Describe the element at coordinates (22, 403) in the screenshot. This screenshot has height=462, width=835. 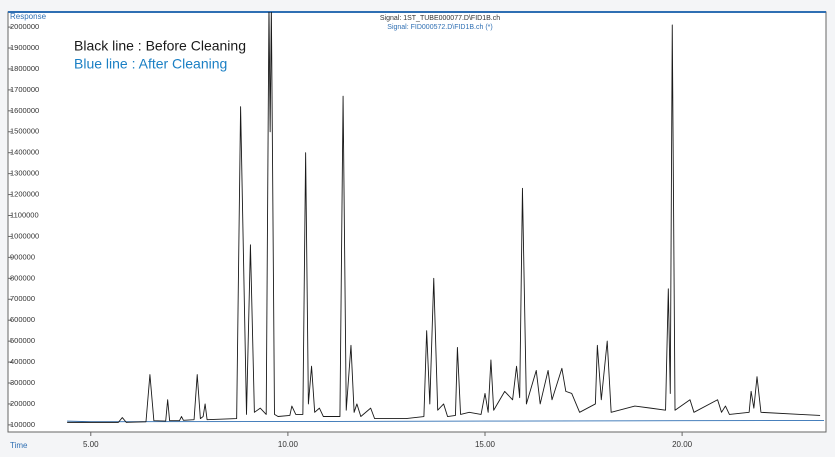
I see `y-tick-label: 200000` at that location.